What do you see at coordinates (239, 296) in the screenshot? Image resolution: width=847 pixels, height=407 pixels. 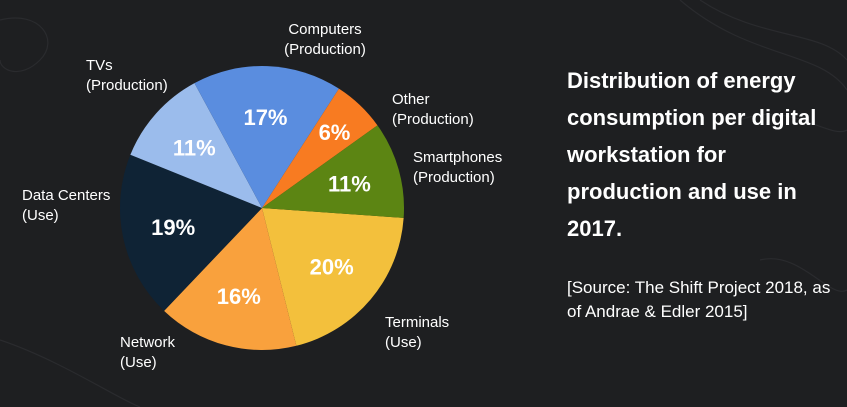 I see `data-label: 16%` at bounding box center [239, 296].